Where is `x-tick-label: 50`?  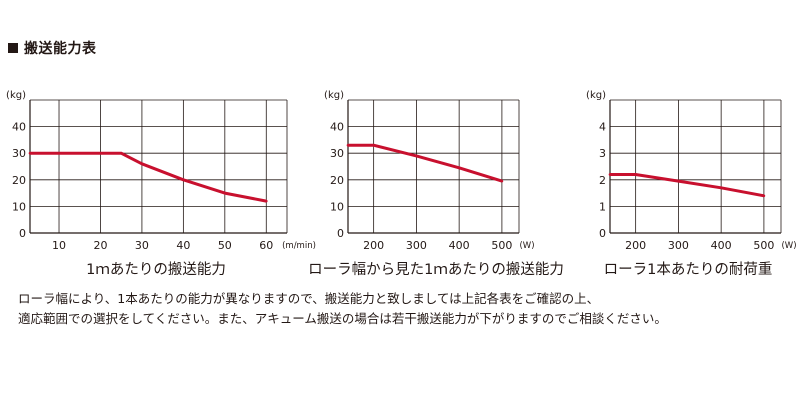
x-tick-label: 50 is located at coordinates (225, 245).